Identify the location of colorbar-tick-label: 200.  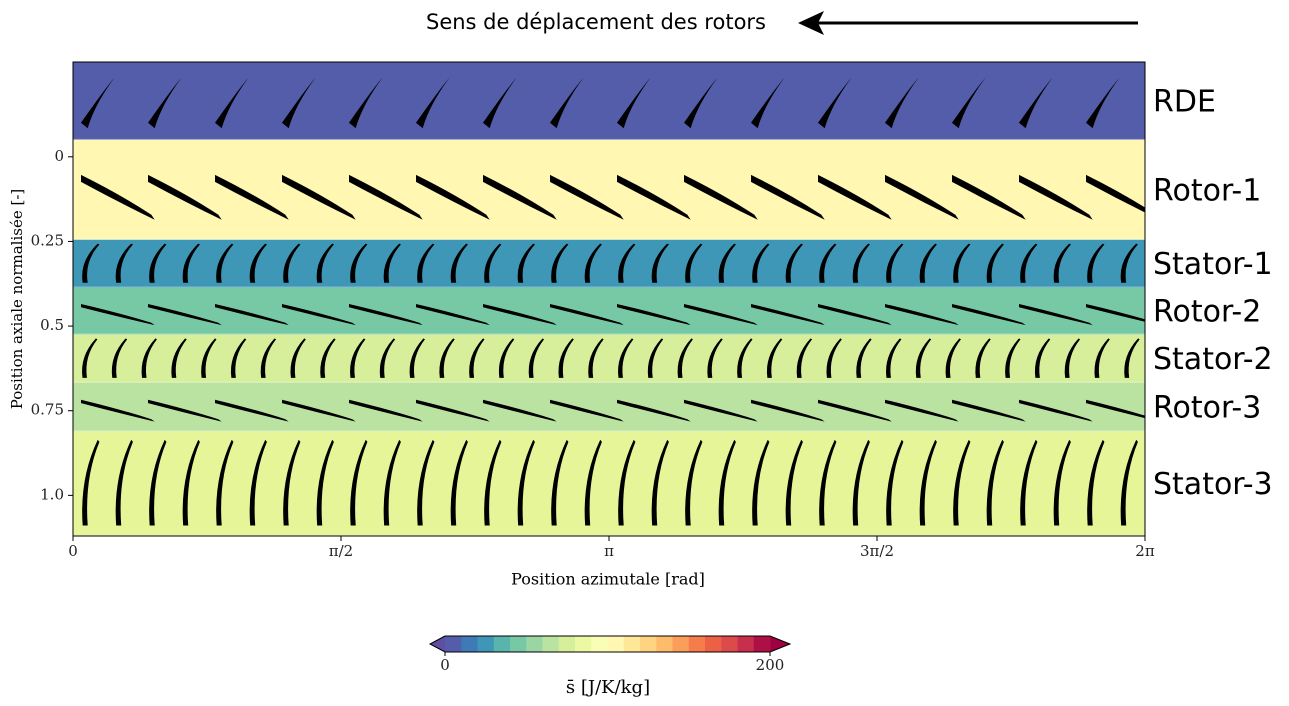
(770, 665).